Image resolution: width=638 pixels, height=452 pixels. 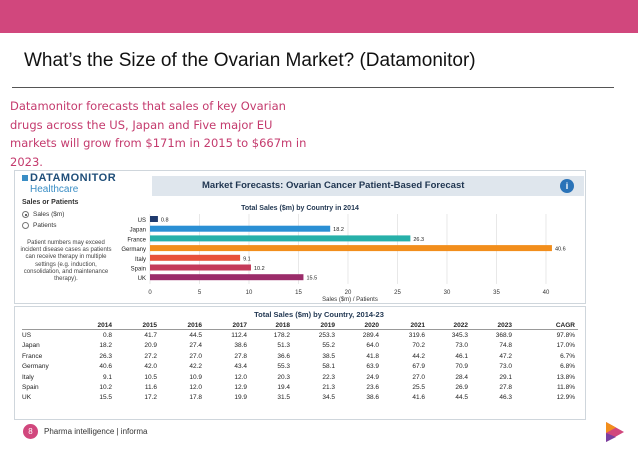 What do you see at coordinates (35, 367) in the screenshot?
I see `table-row-label: Germany` at bounding box center [35, 367].